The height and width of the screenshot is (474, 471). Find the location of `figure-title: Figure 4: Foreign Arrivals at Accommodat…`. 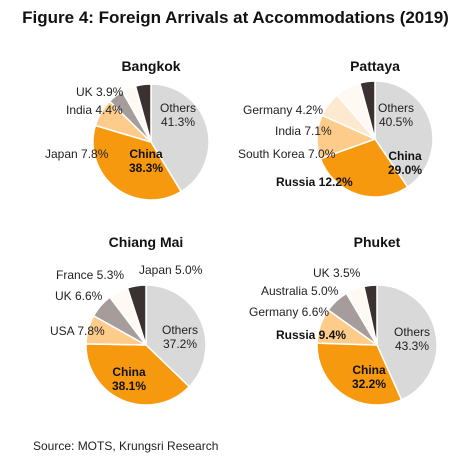

figure-title: Figure 4: Foreign Arrivals at Accommodat… is located at coordinates (235, 17).